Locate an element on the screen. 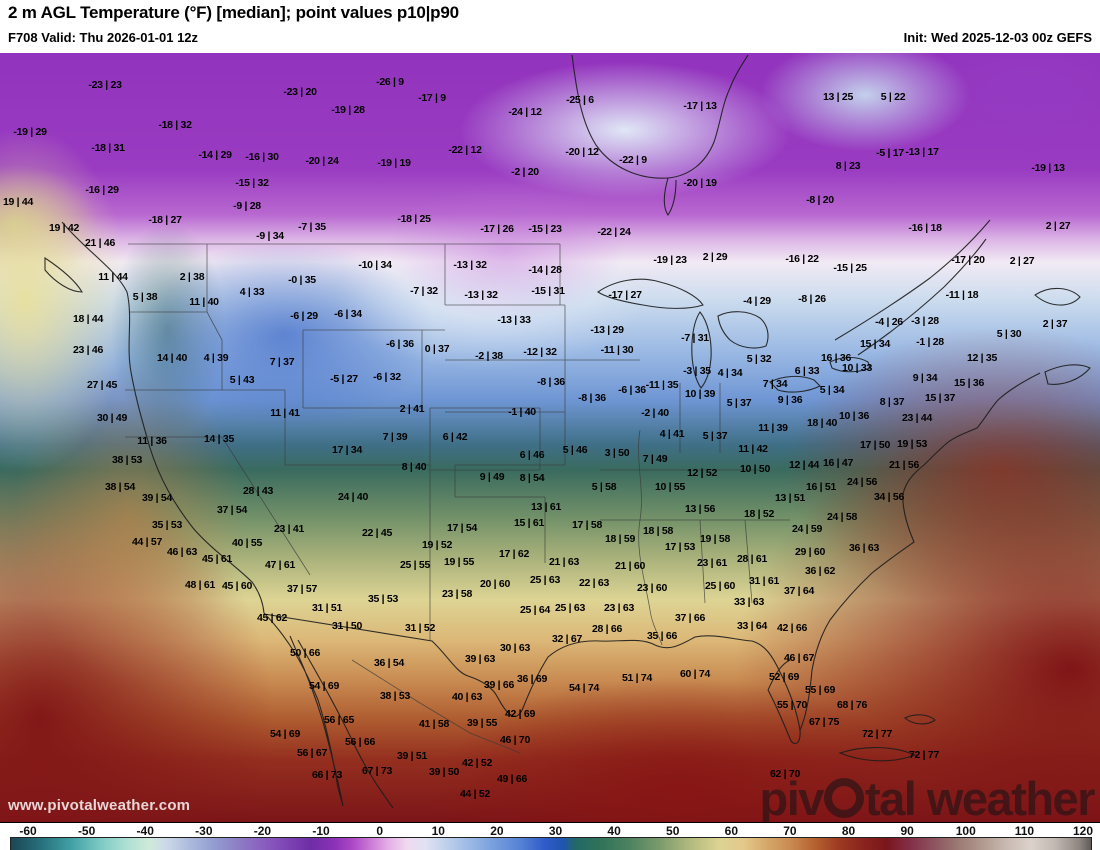 This screenshot has height=850, width=1100. valid-time: F708 Valid: Thu 2026-01-01 12z is located at coordinates (103, 37).